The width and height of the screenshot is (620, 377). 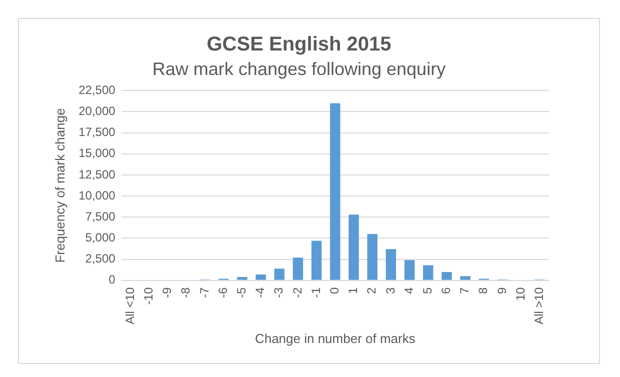 I want to click on x-tick-label: -7, so click(x=204, y=292).